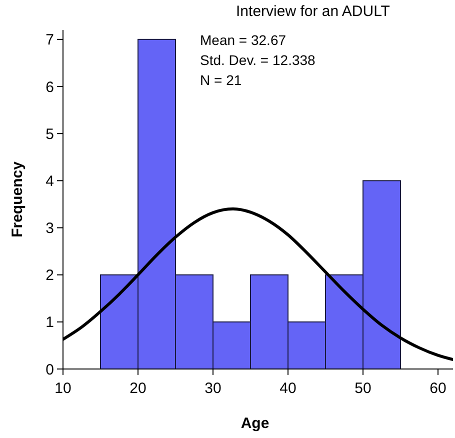 This screenshot has height=438, width=455. I want to click on x-tick-label: 20, so click(138, 388).